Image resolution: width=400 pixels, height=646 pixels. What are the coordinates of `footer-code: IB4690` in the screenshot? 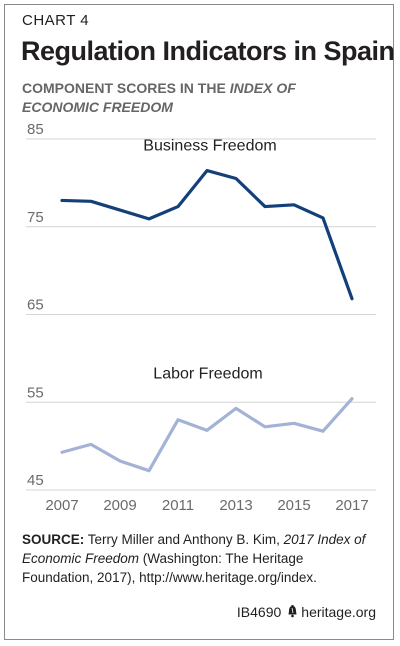 It's located at (259, 612).